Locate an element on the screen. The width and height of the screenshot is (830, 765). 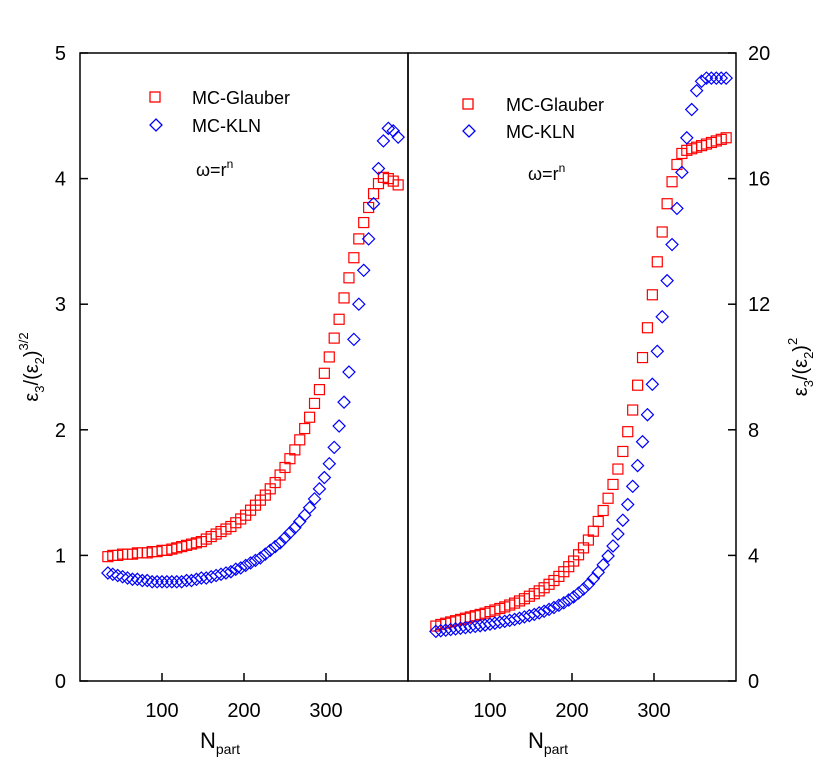
legend-label-kln-right: MC-KLN is located at coordinates (540, 132).